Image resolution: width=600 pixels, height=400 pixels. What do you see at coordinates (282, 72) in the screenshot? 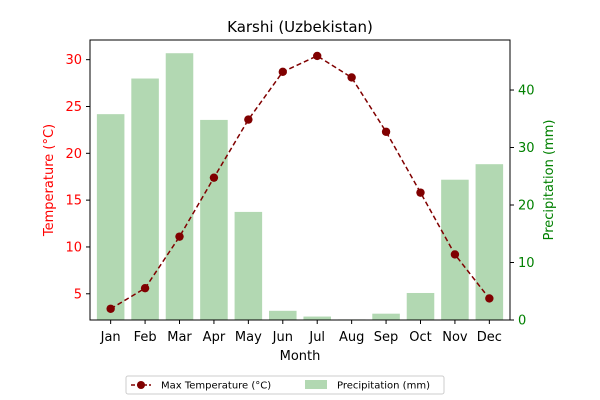
I see `temp-point-jun` at bounding box center [282, 72].